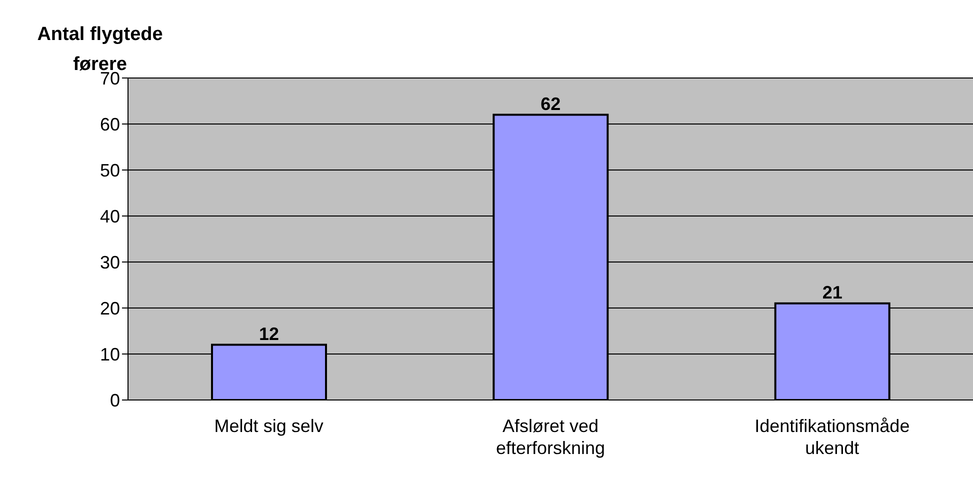  Describe the element at coordinates (269, 334) in the screenshot. I see `data-label: 12` at that location.